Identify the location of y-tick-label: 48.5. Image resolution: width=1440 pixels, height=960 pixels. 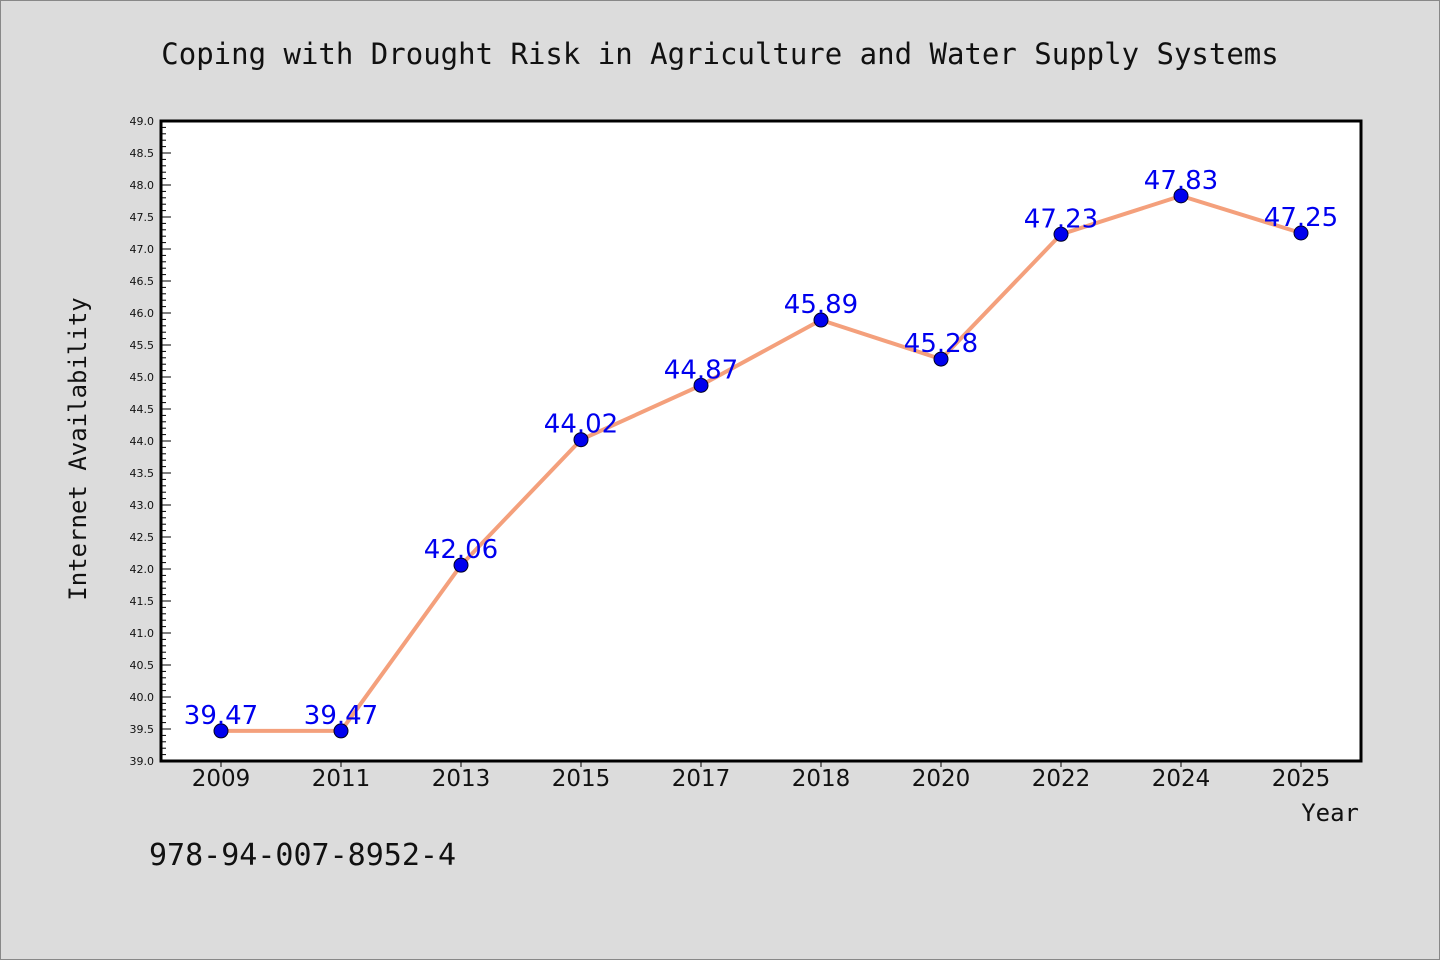
(142, 153).